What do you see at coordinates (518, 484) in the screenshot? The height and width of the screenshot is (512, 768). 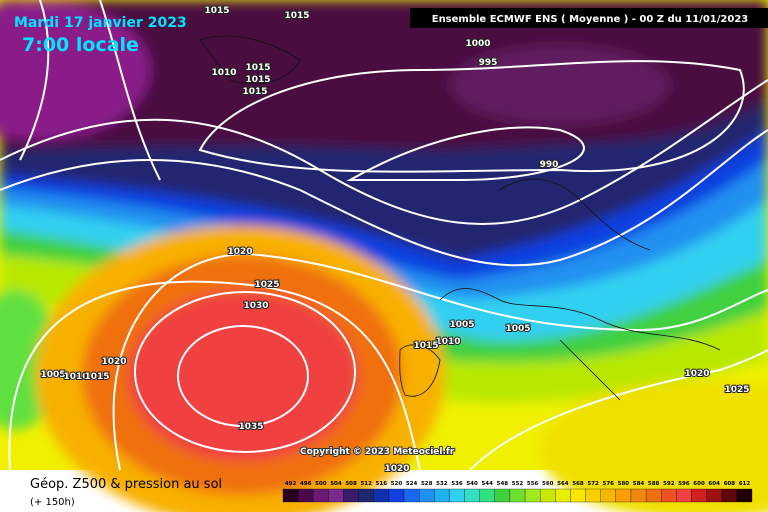 I see `legend-label: 552` at bounding box center [518, 484].